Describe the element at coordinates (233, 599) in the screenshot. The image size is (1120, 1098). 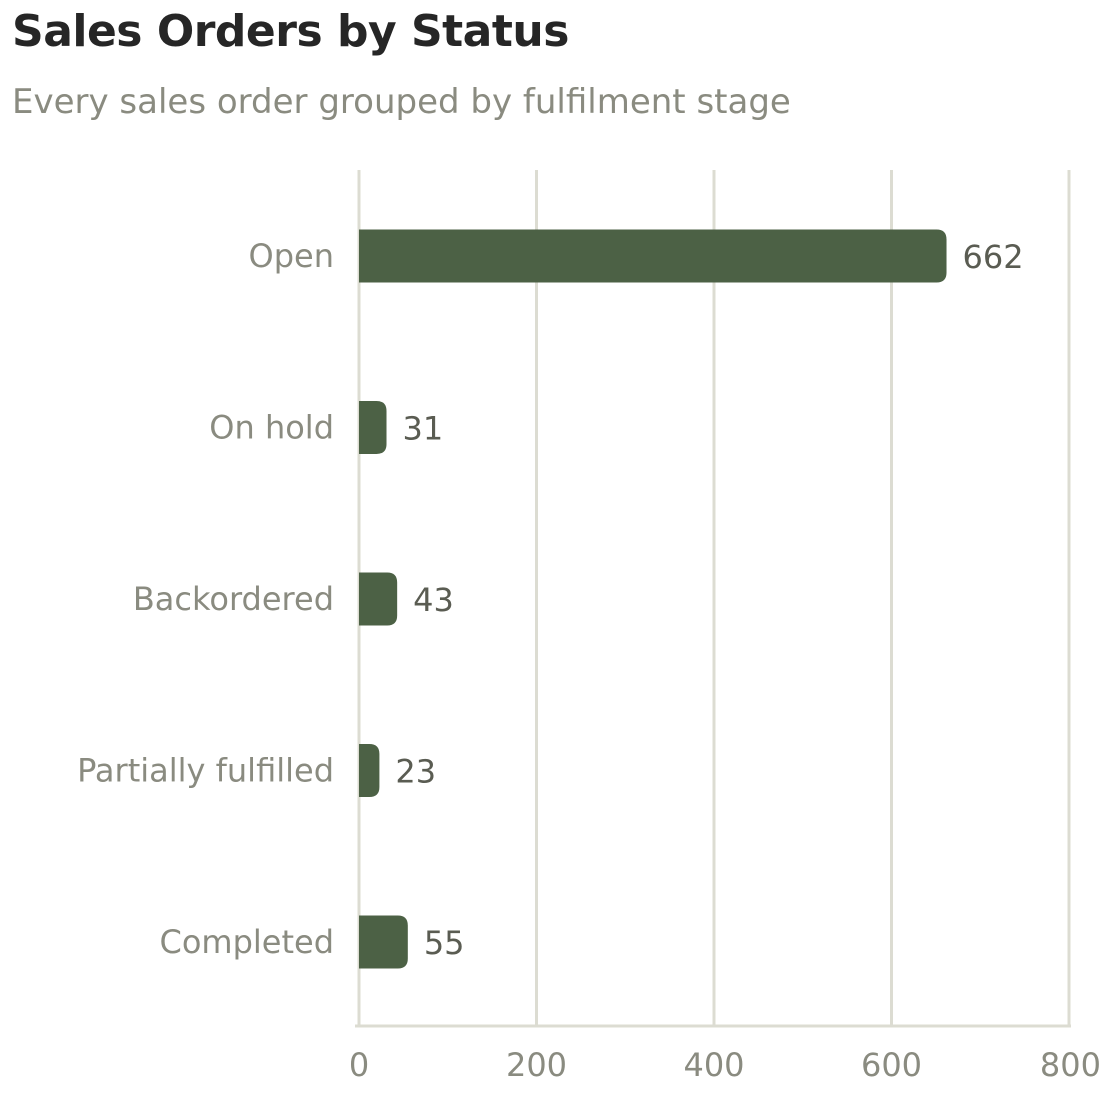
I see `category-label: Backordered` at that location.